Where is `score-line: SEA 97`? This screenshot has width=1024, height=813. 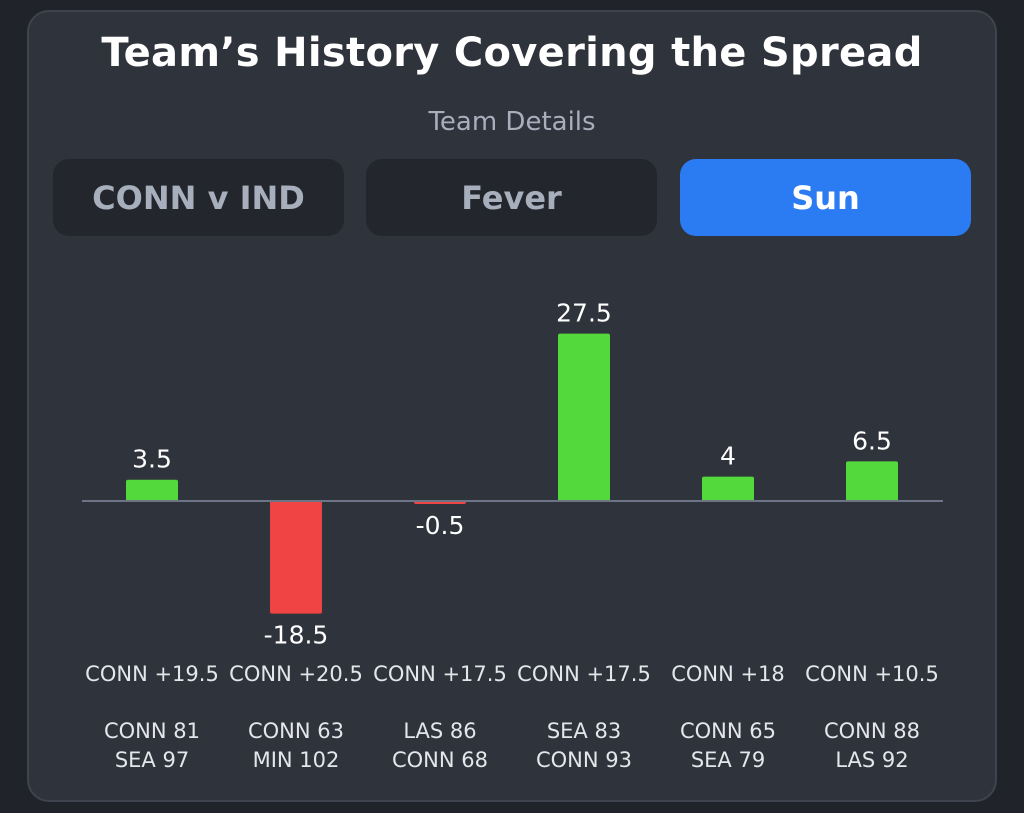 score-line: SEA 97 is located at coordinates (152, 760).